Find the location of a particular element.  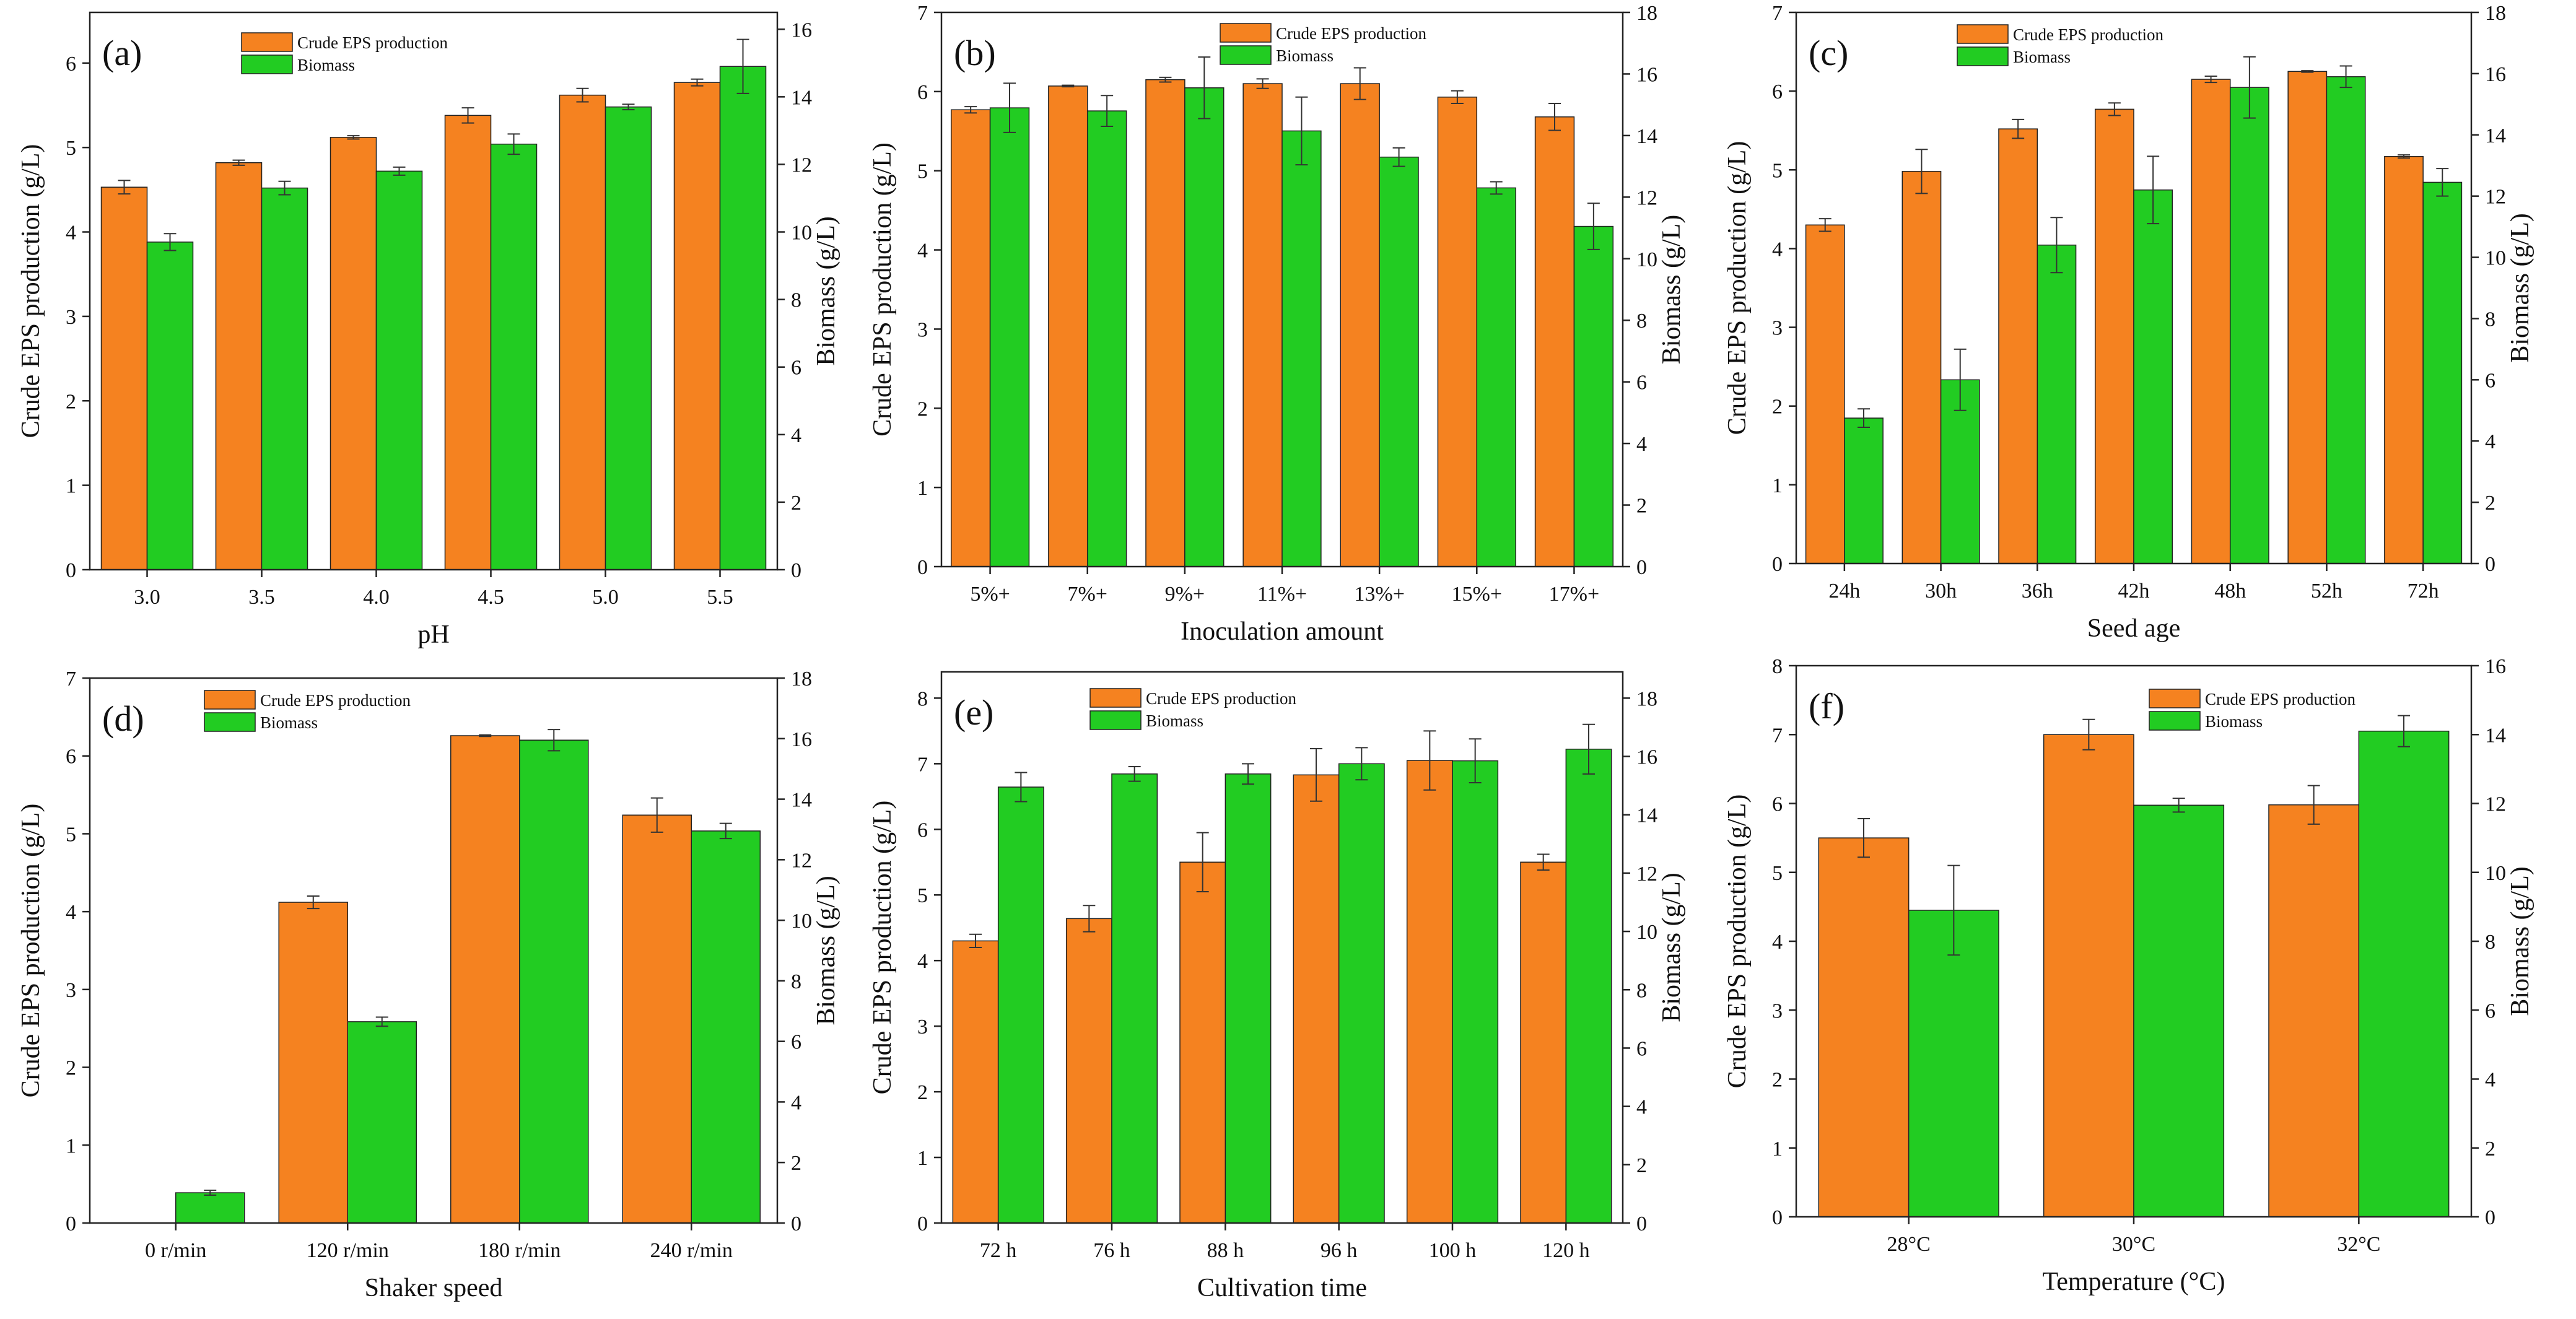

x-tick-label: 36h is located at coordinates (2037, 591).